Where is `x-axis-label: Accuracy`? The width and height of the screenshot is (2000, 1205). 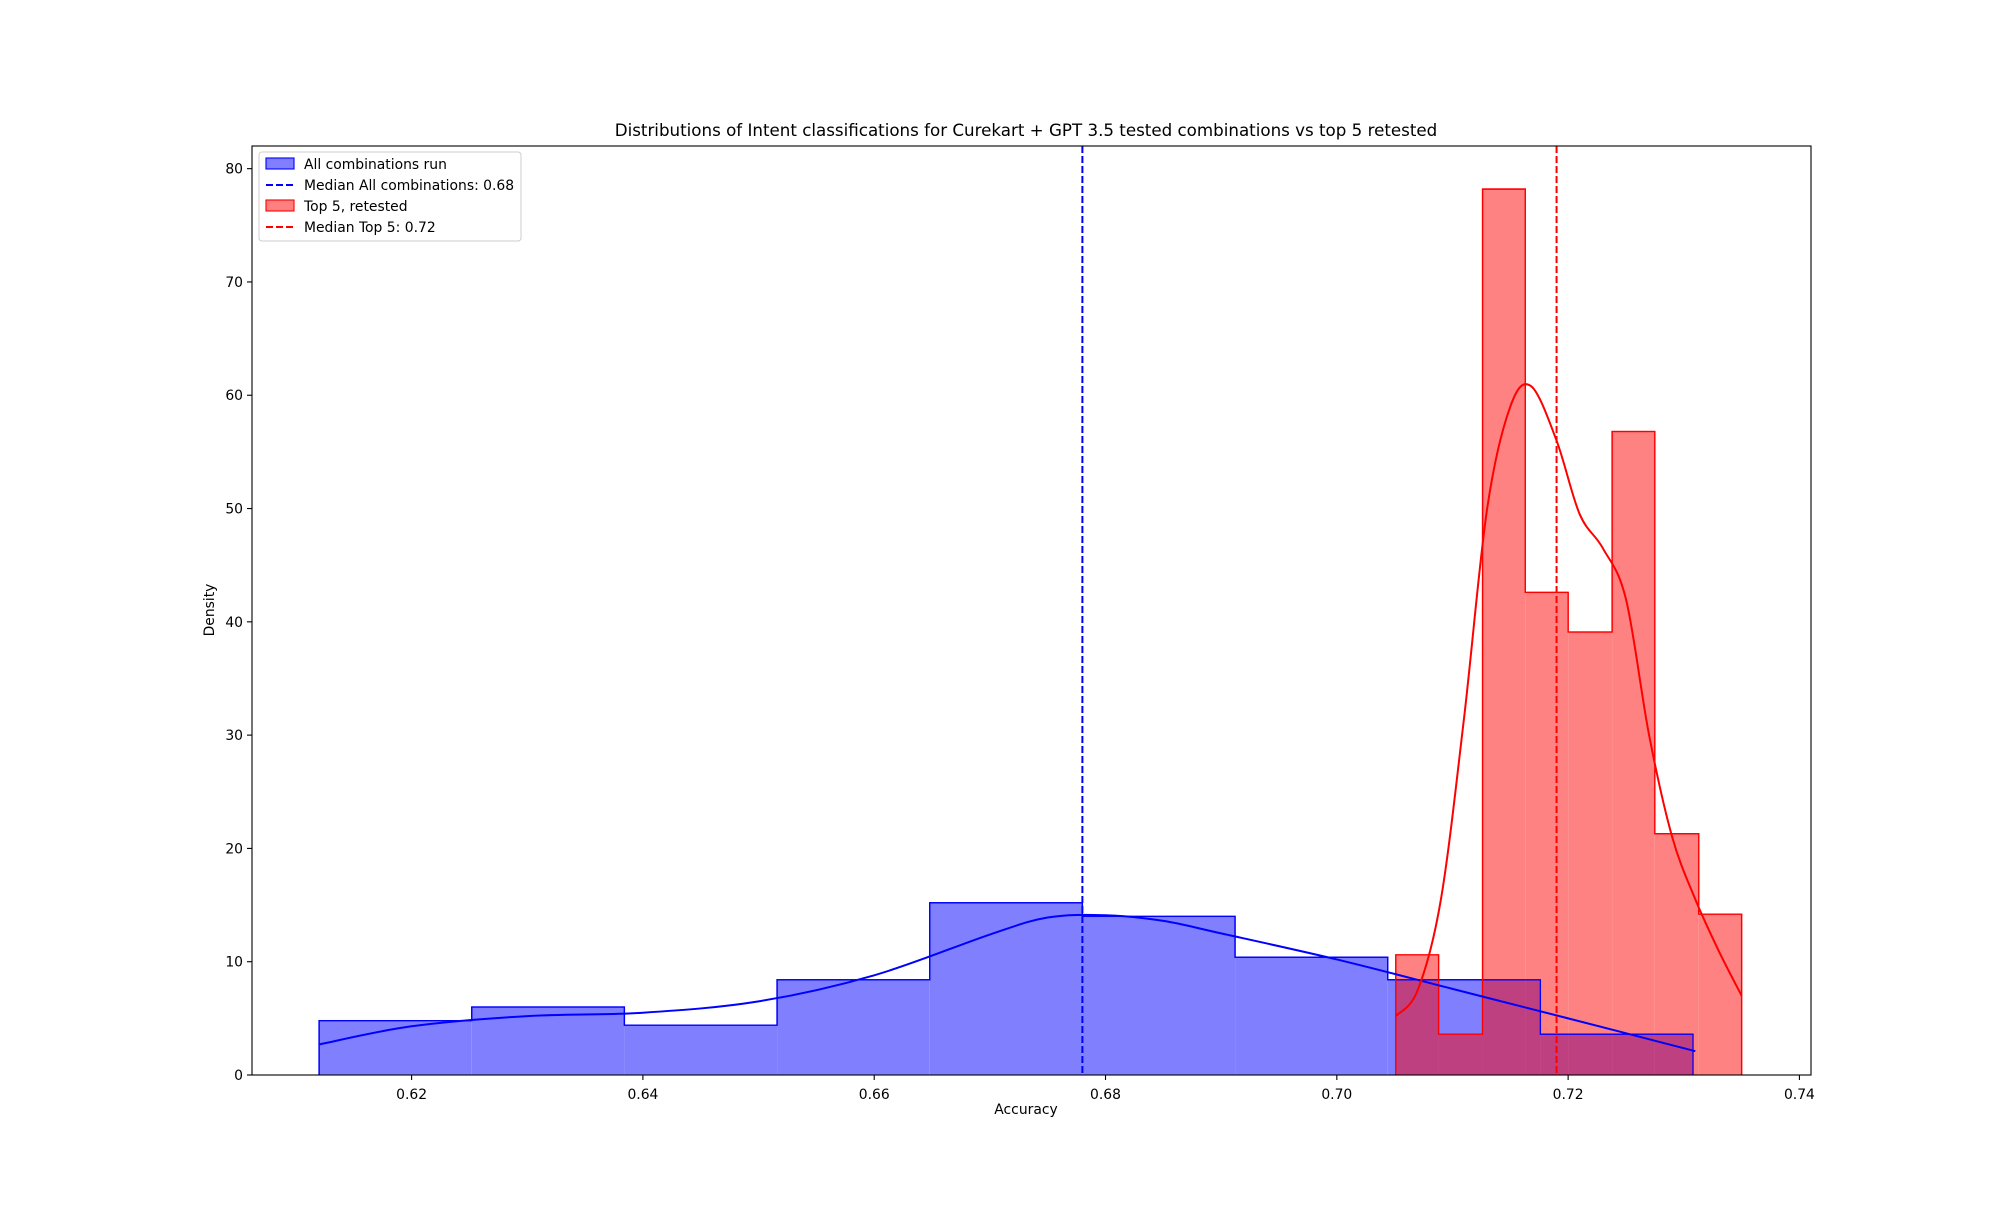
x-axis-label: Accuracy is located at coordinates (1025, 1110).